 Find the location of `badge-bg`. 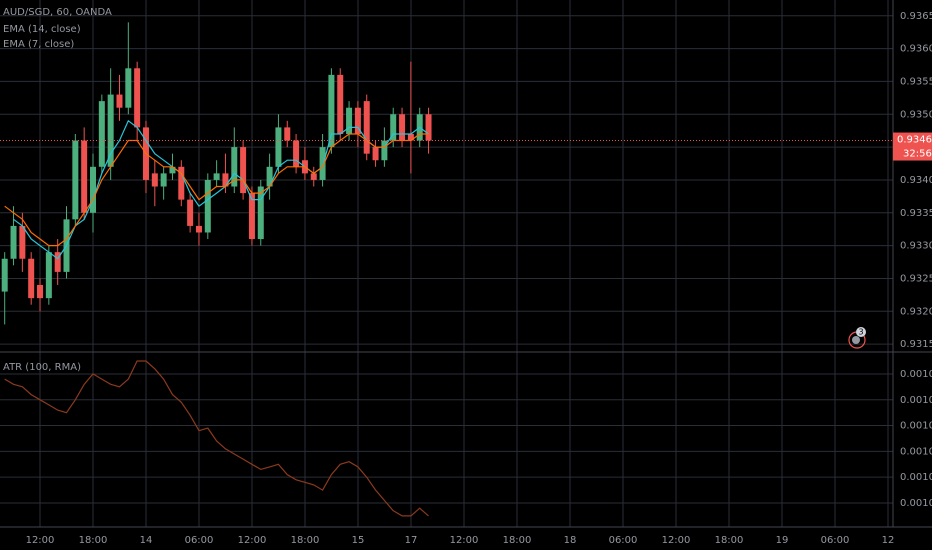

badge-bg is located at coordinates (861, 332).